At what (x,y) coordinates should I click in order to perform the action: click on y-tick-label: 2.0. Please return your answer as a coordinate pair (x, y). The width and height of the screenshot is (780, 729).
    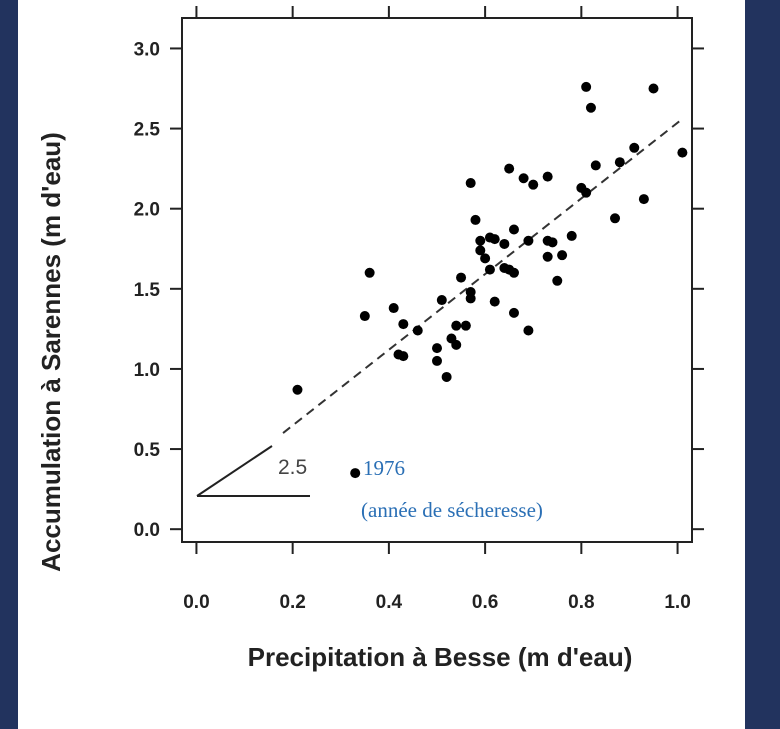
    Looking at the image, I should click on (147, 210).